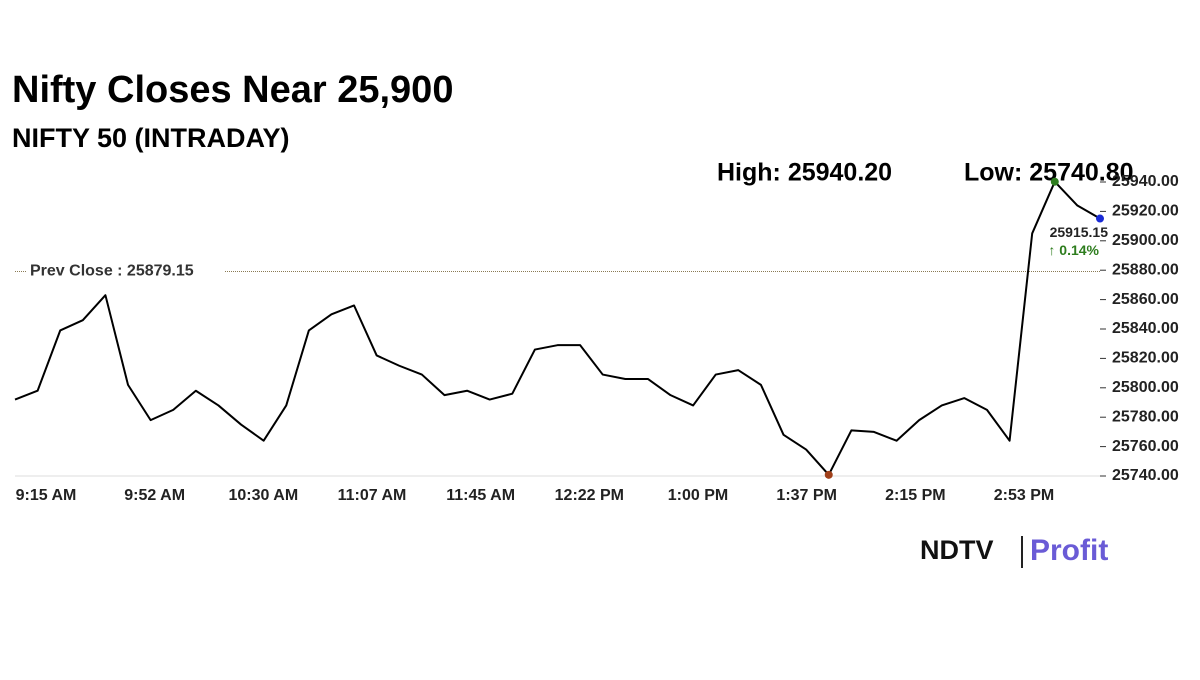 This screenshot has height=680, width=1200. Describe the element at coordinates (1145, 358) in the screenshot. I see `y-tick-label: 25820.00` at that location.